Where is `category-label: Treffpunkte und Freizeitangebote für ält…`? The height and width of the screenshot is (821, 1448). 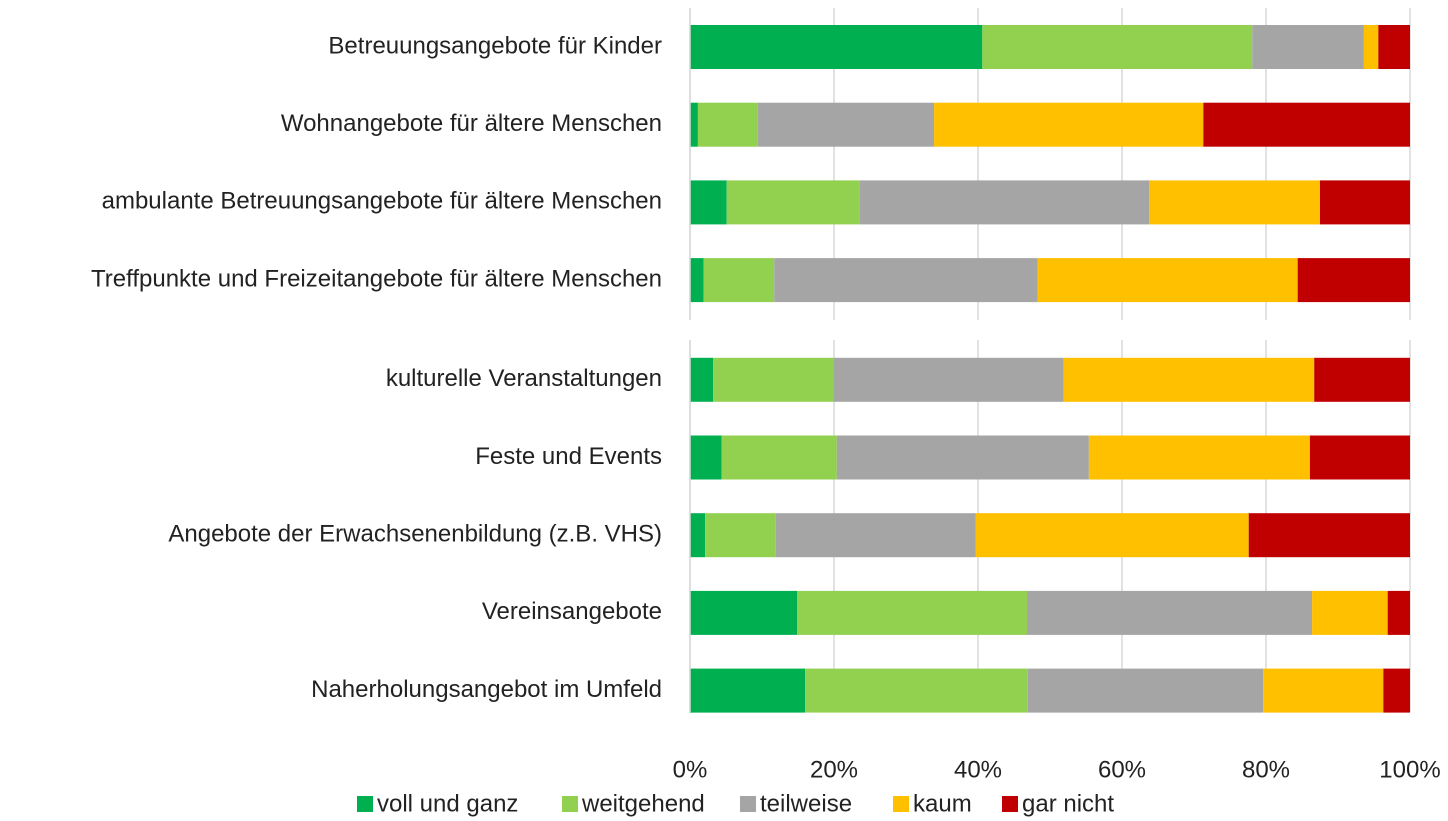 category-label: Treffpunkte und Freizeitangebote für ält… is located at coordinates (376, 278).